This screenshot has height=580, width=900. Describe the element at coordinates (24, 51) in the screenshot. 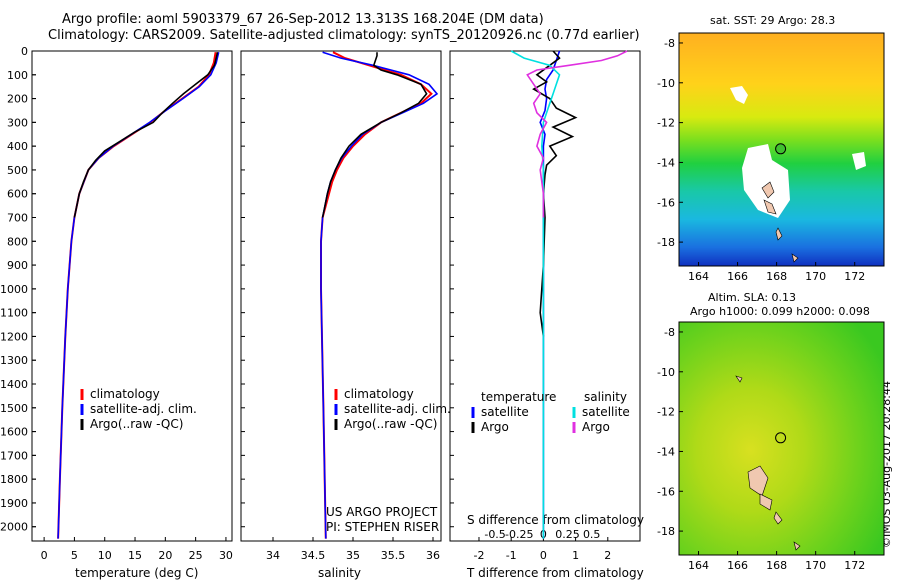

I see `depth-tick-label: 0` at that location.